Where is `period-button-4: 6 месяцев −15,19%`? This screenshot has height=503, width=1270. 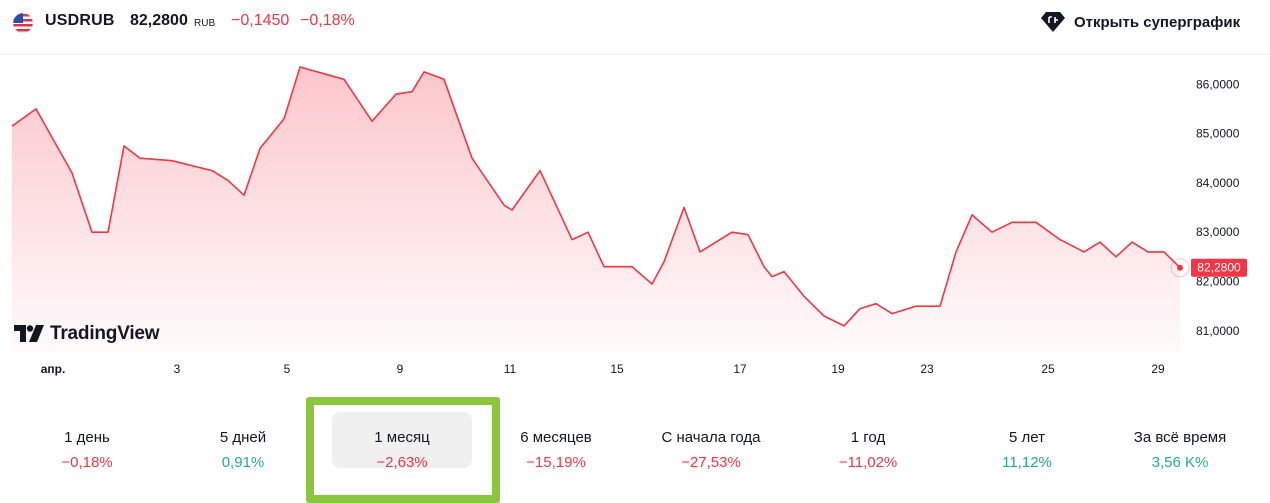 period-button-4: 6 месяцев −15,19% is located at coordinates (556, 440).